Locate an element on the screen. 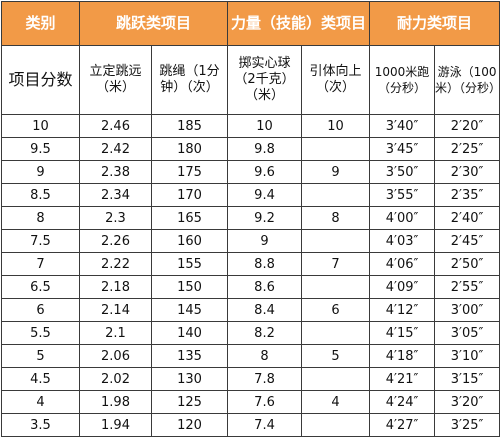  cell-swim: 3′15″ is located at coordinates (467, 379).